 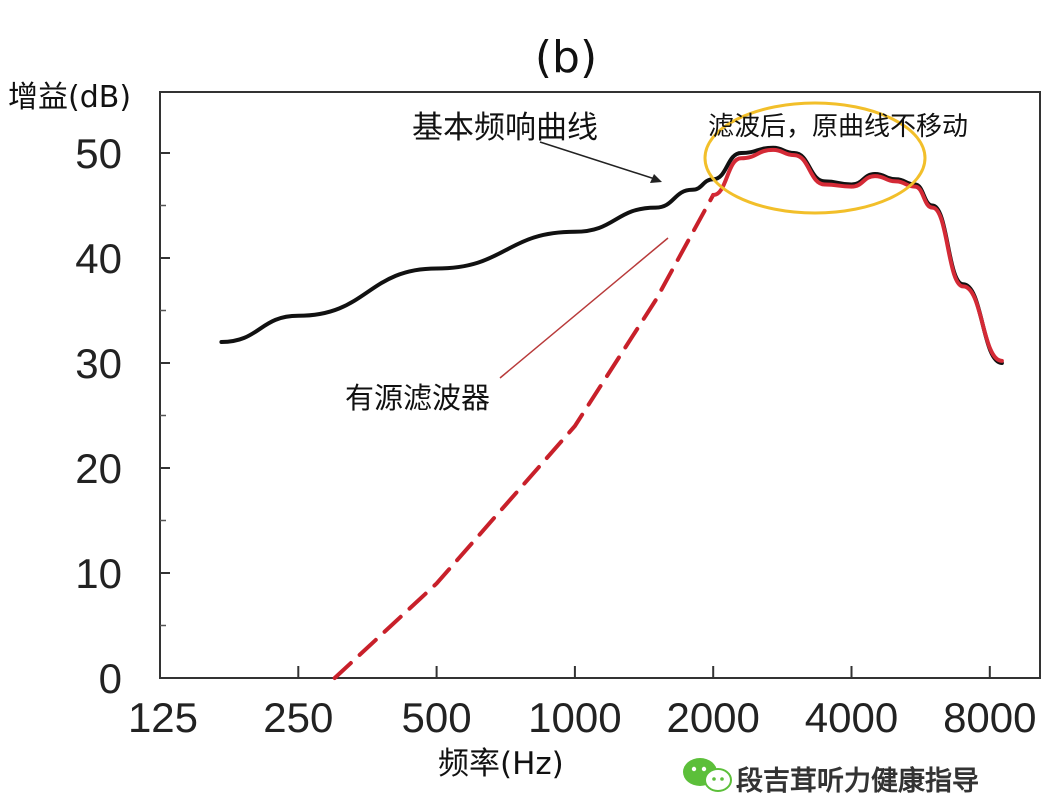 I want to click on x-tick-label: 500, so click(x=437, y=717).